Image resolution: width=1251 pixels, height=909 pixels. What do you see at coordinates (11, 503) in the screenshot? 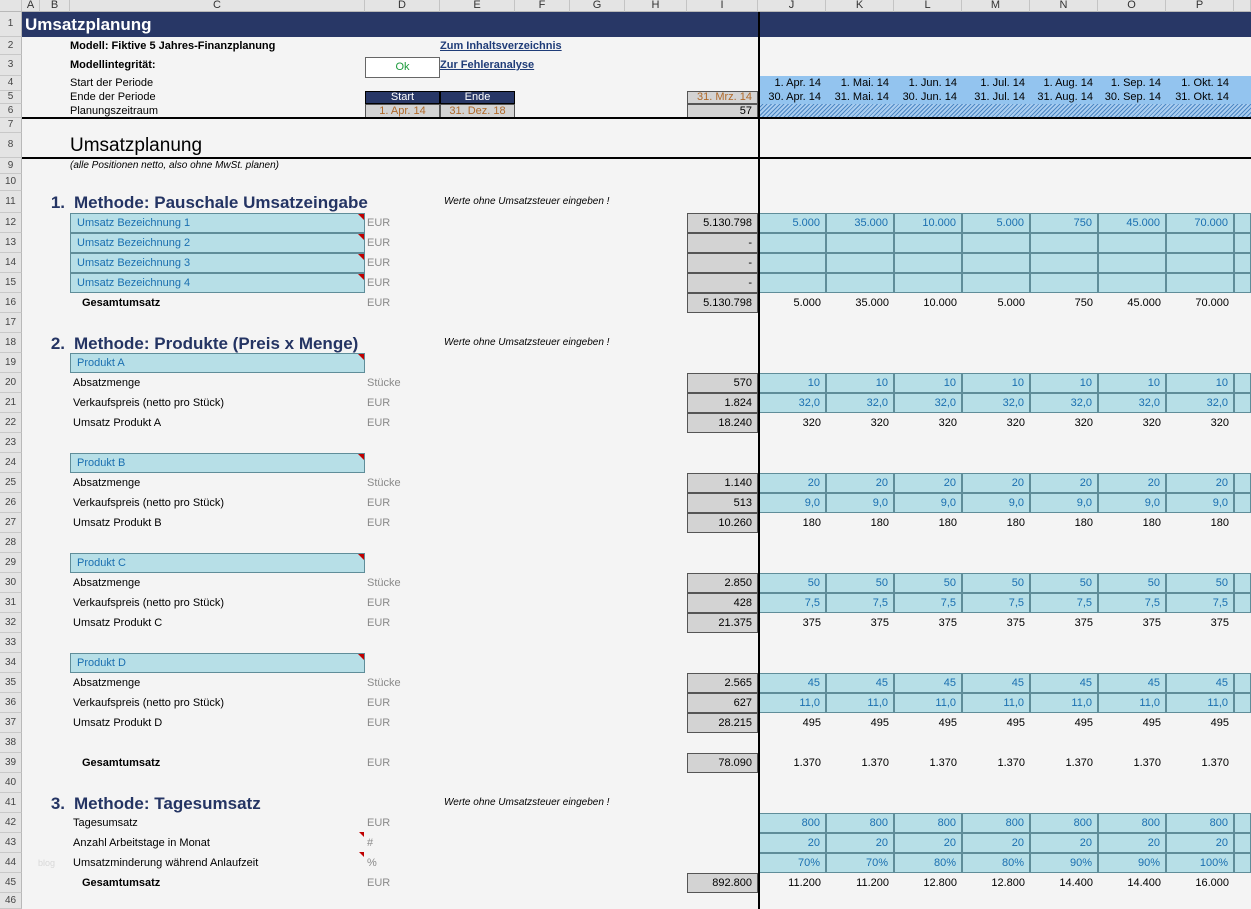
I see `row-header-26: 26` at bounding box center [11, 503].